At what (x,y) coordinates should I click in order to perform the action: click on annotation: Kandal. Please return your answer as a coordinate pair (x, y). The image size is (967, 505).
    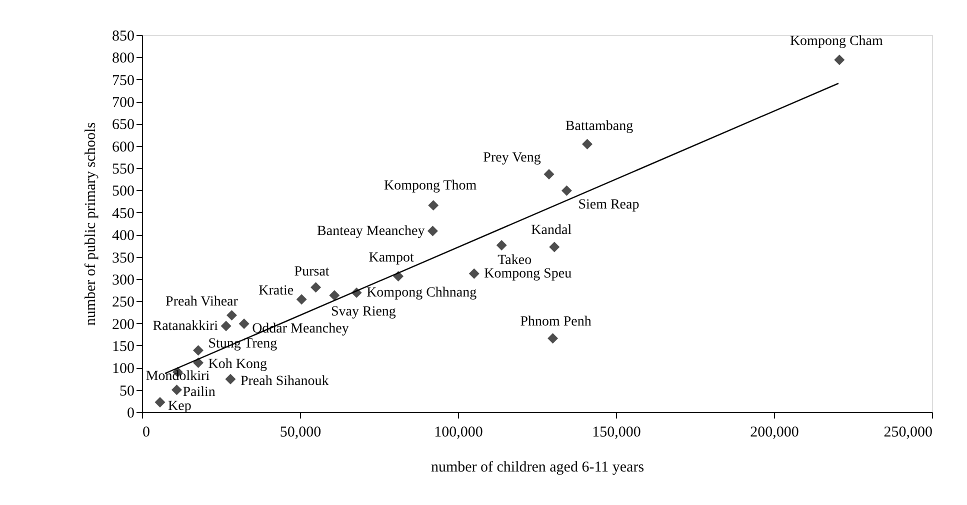
    Looking at the image, I should click on (551, 230).